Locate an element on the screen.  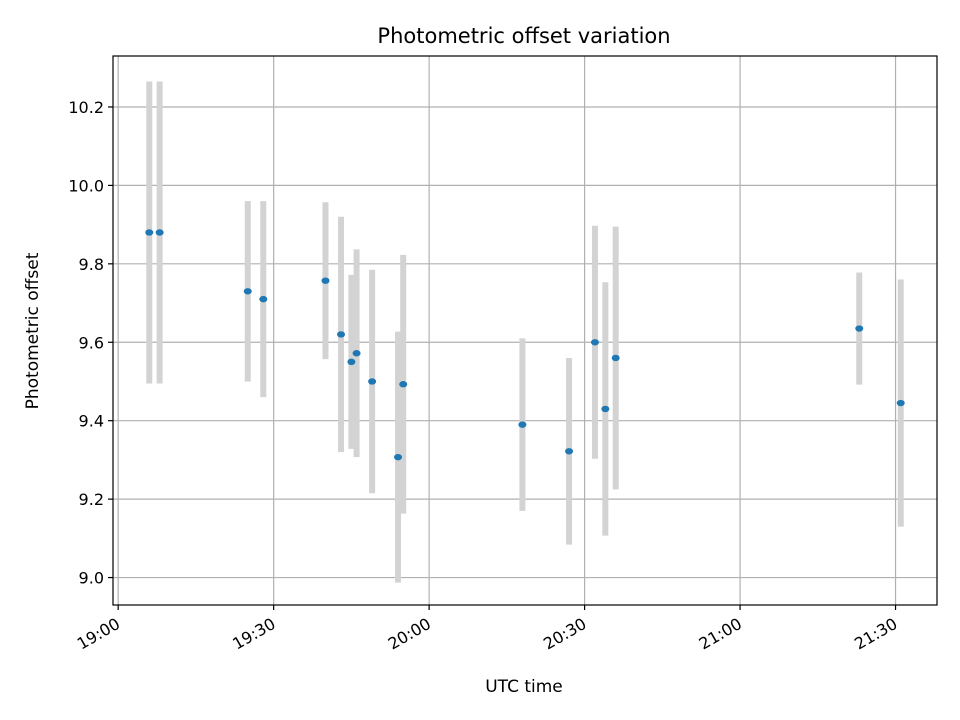
y-tick-label: 9.8 is located at coordinates (91, 264).